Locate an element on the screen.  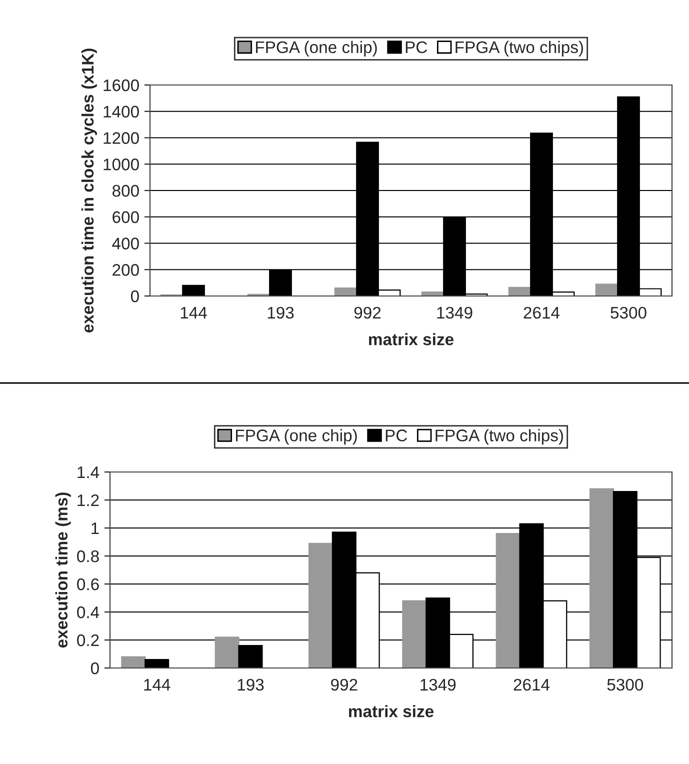
y-tick-label: 800 is located at coordinates (125, 190).